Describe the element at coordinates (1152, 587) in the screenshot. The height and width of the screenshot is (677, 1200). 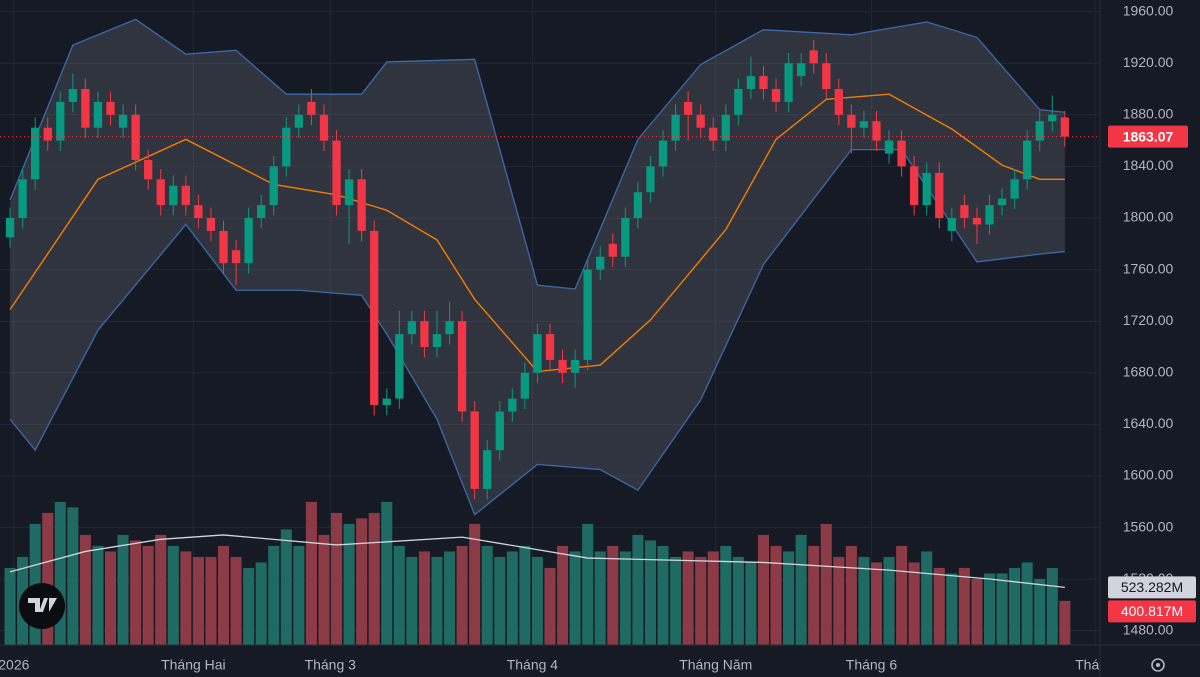
I see `volume-ma-box` at that location.